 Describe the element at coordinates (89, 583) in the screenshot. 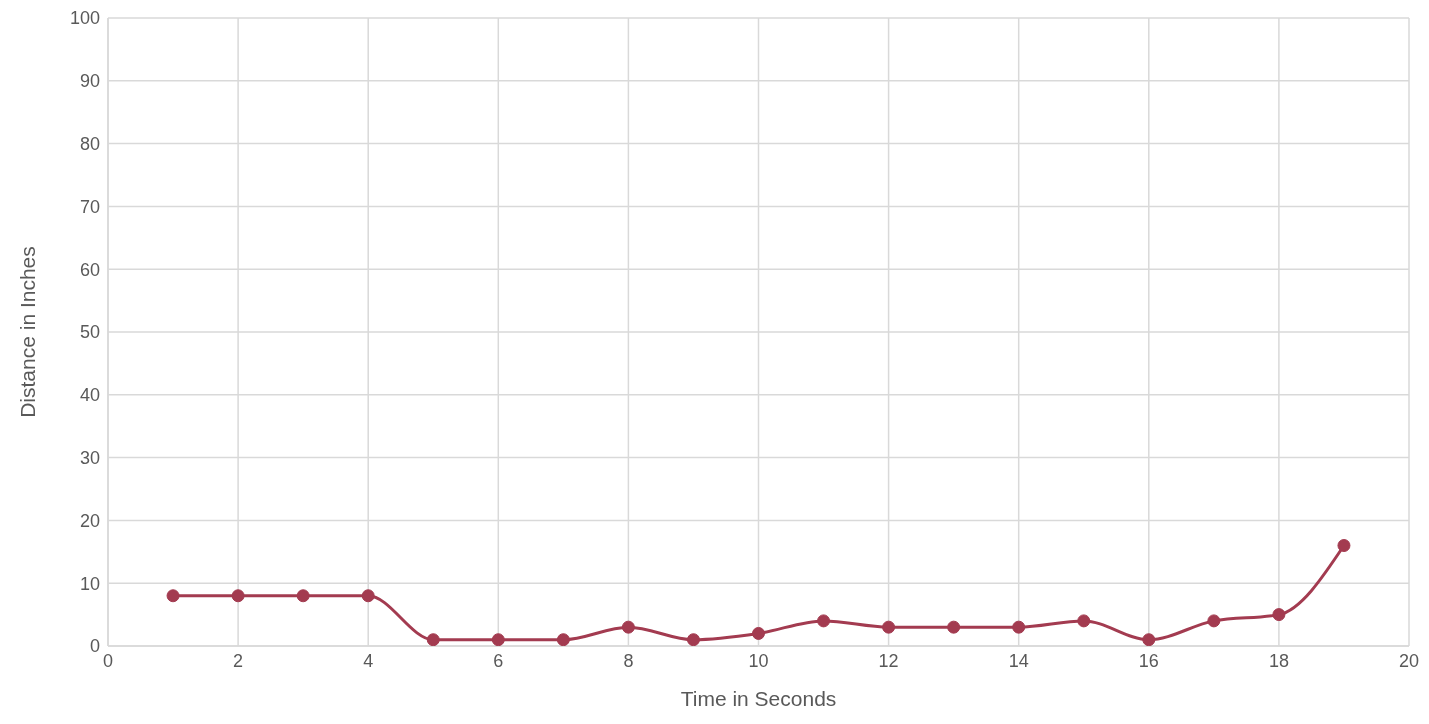

I see `y-tick-label: 10` at that location.